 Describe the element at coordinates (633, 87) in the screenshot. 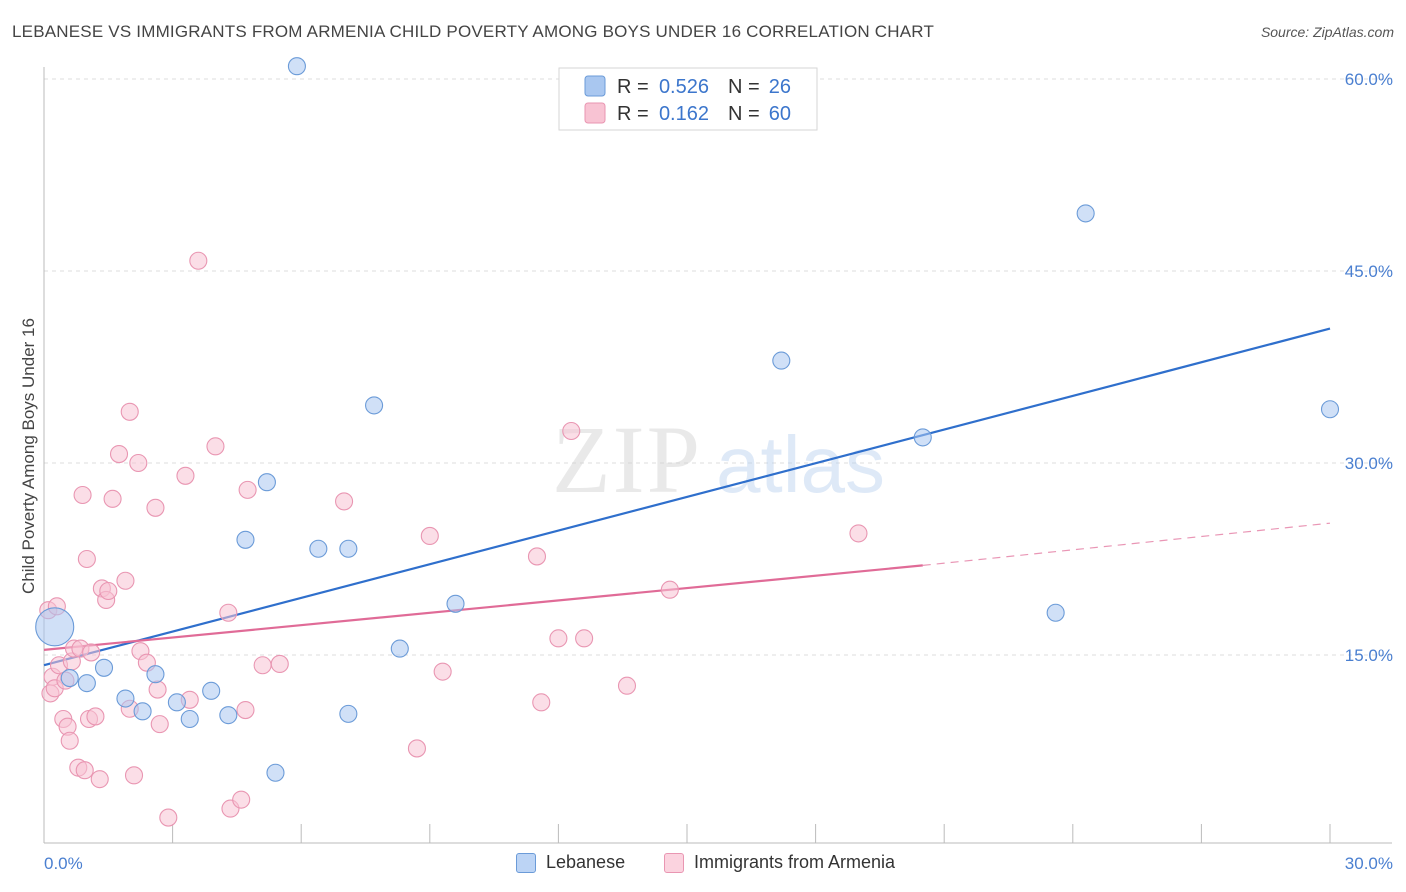

I see `stats-r-label-0: R =` at that location.